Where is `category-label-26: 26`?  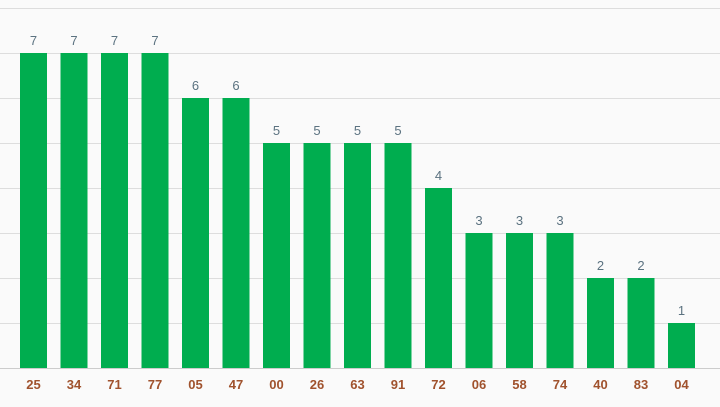 category-label-26: 26 is located at coordinates (317, 384).